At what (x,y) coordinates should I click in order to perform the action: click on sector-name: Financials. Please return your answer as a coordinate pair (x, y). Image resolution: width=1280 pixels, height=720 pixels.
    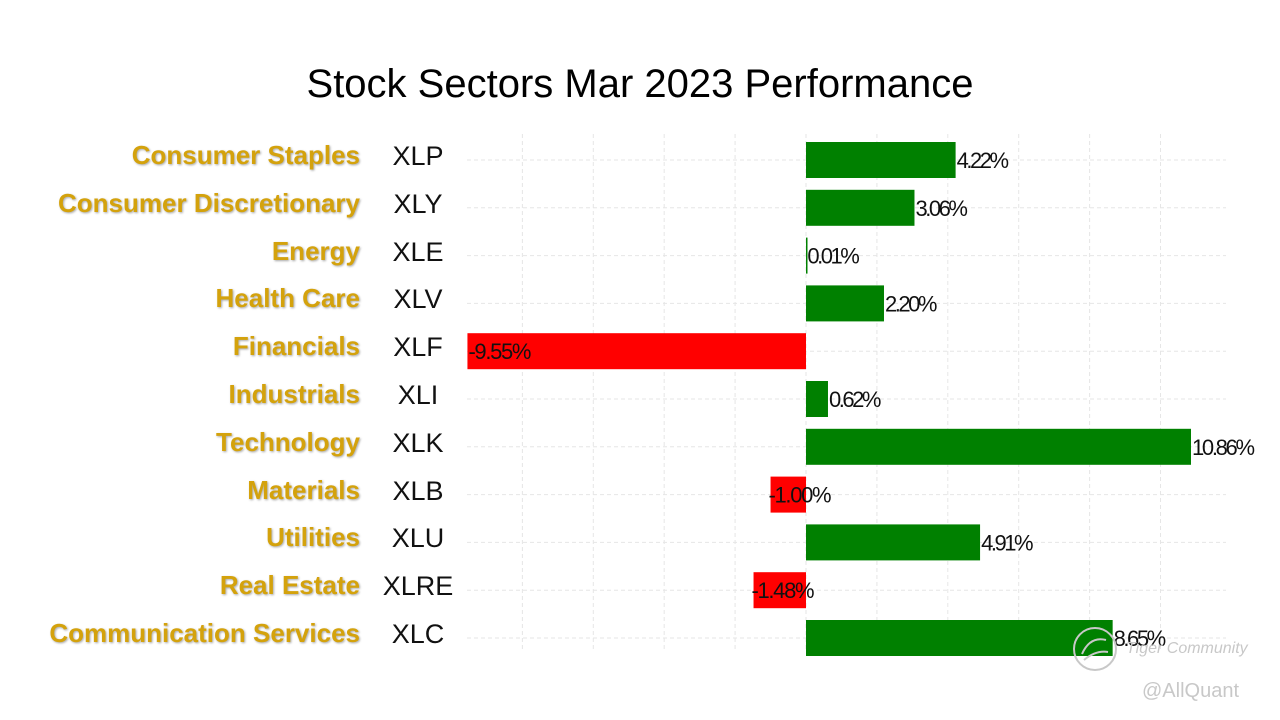
    Looking at the image, I should click on (296, 346).